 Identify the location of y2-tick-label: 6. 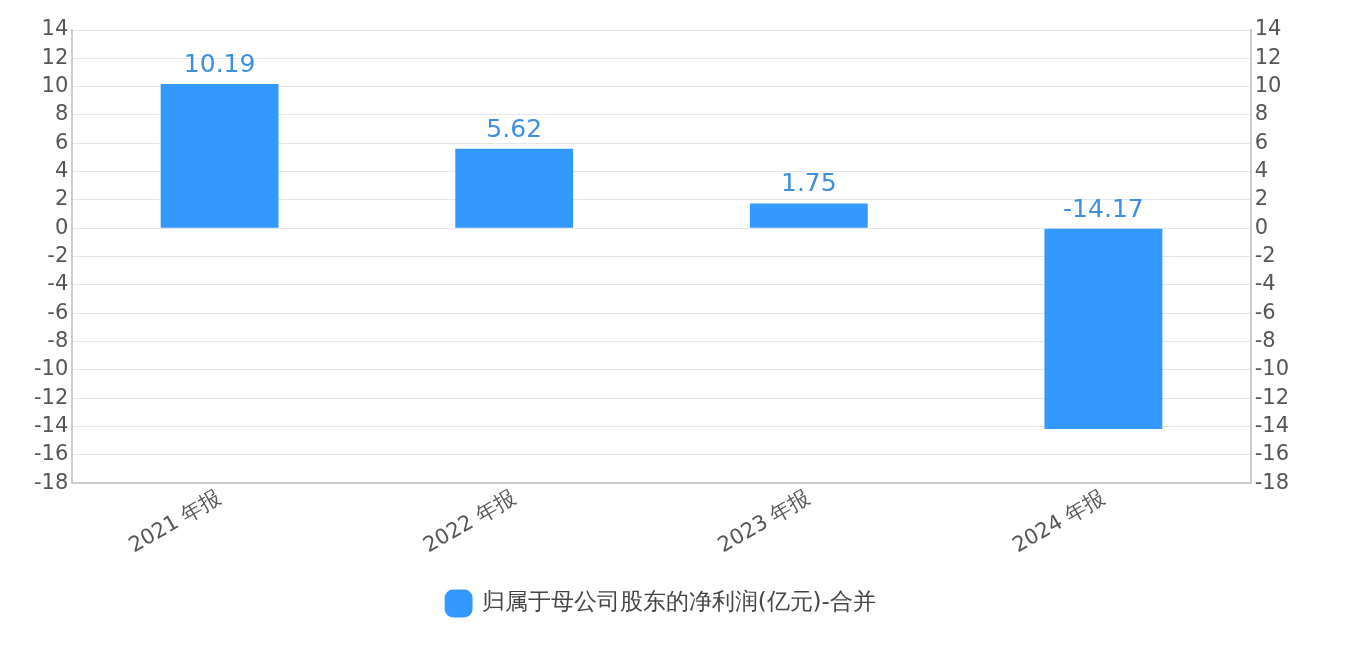
(1261, 141).